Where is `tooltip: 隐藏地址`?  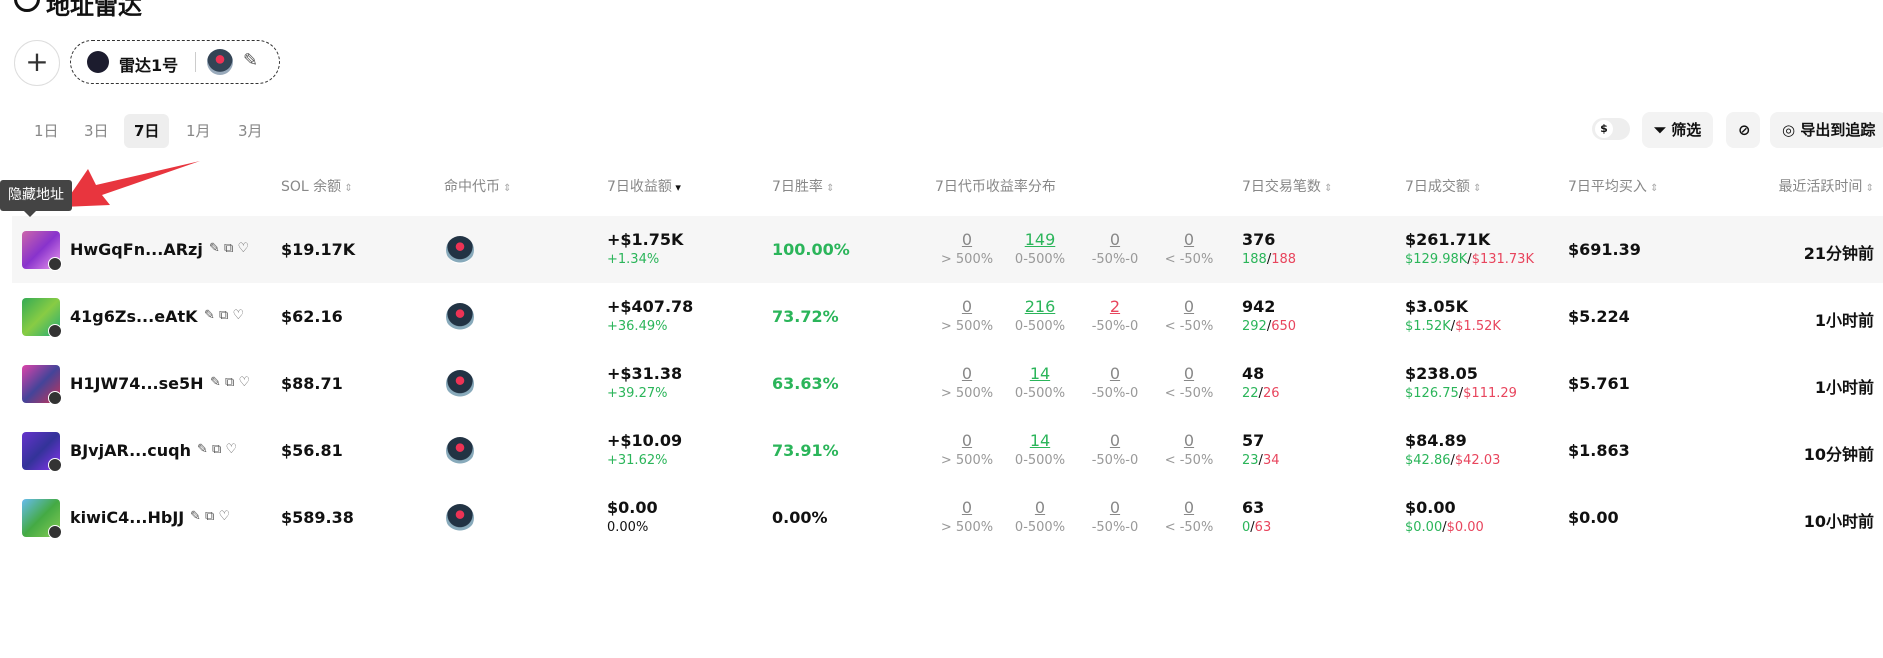
tooltip: 隐藏地址 is located at coordinates (36, 198).